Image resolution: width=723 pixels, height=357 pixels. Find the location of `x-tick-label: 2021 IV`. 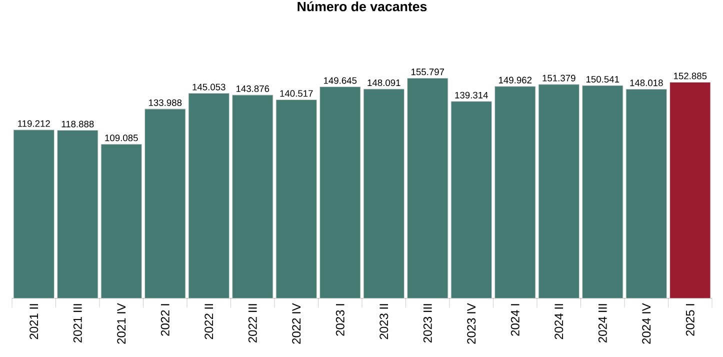

x-tick-label: 2021 IV is located at coordinates (121, 323).